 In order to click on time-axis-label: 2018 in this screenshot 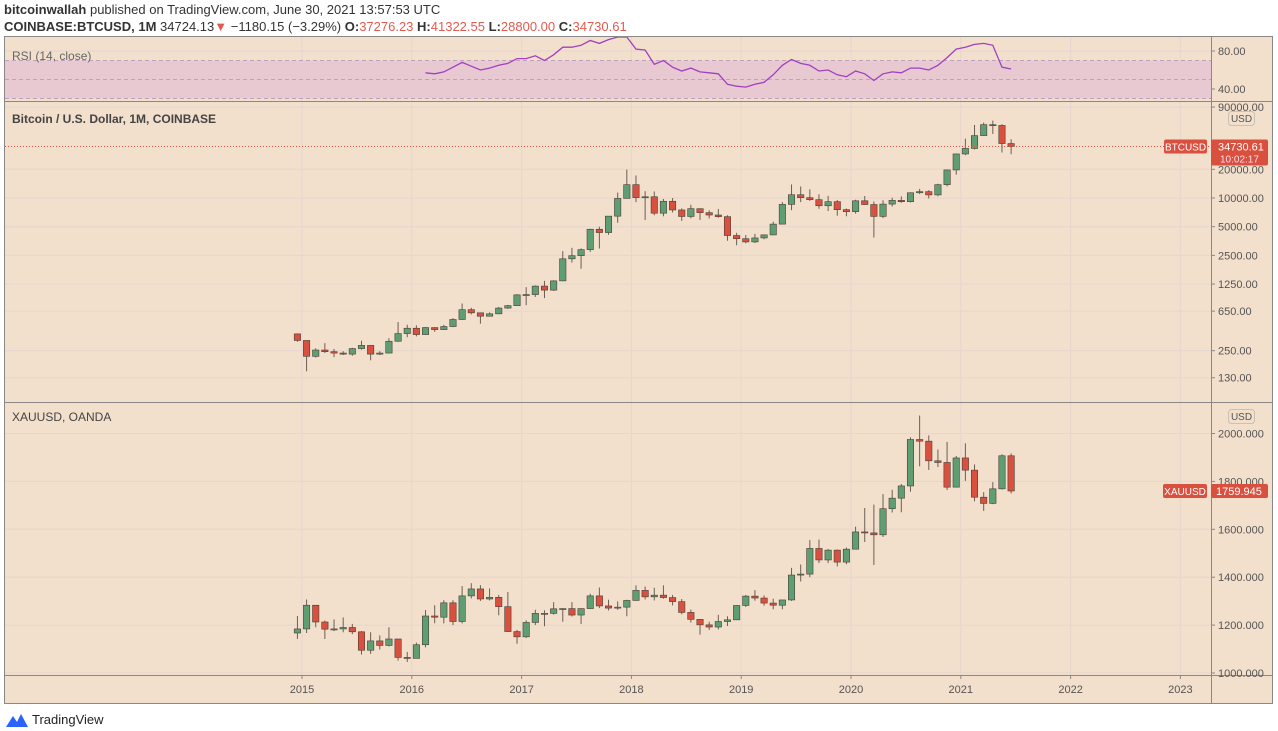, I will do `click(631, 690)`.